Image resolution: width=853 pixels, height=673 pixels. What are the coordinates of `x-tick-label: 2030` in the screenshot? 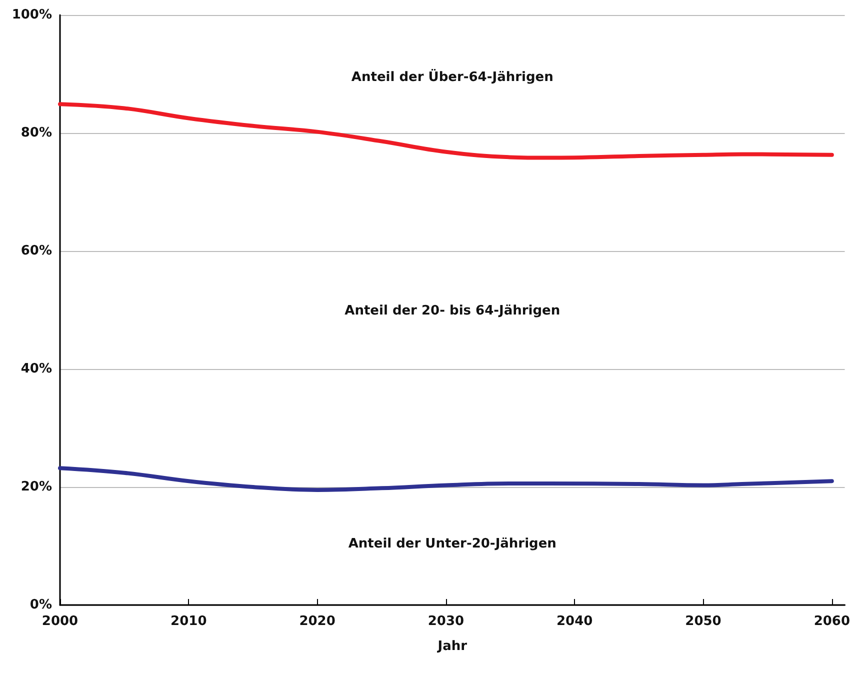 It's located at (446, 621).